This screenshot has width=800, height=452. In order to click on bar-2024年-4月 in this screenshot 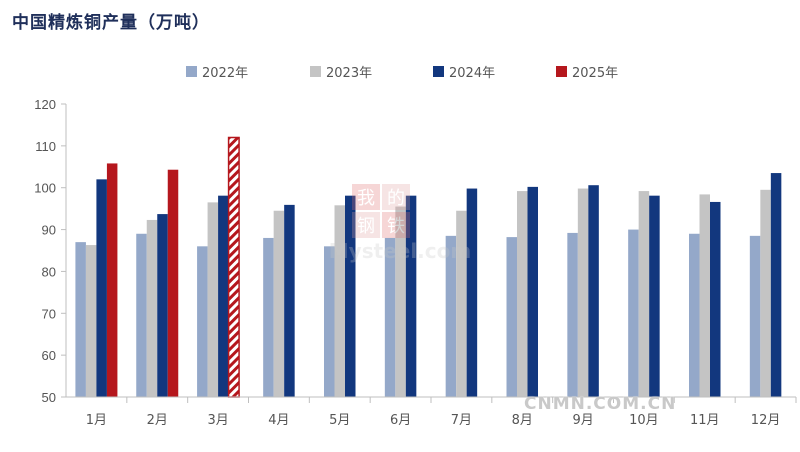, I will do `click(289, 300)`.